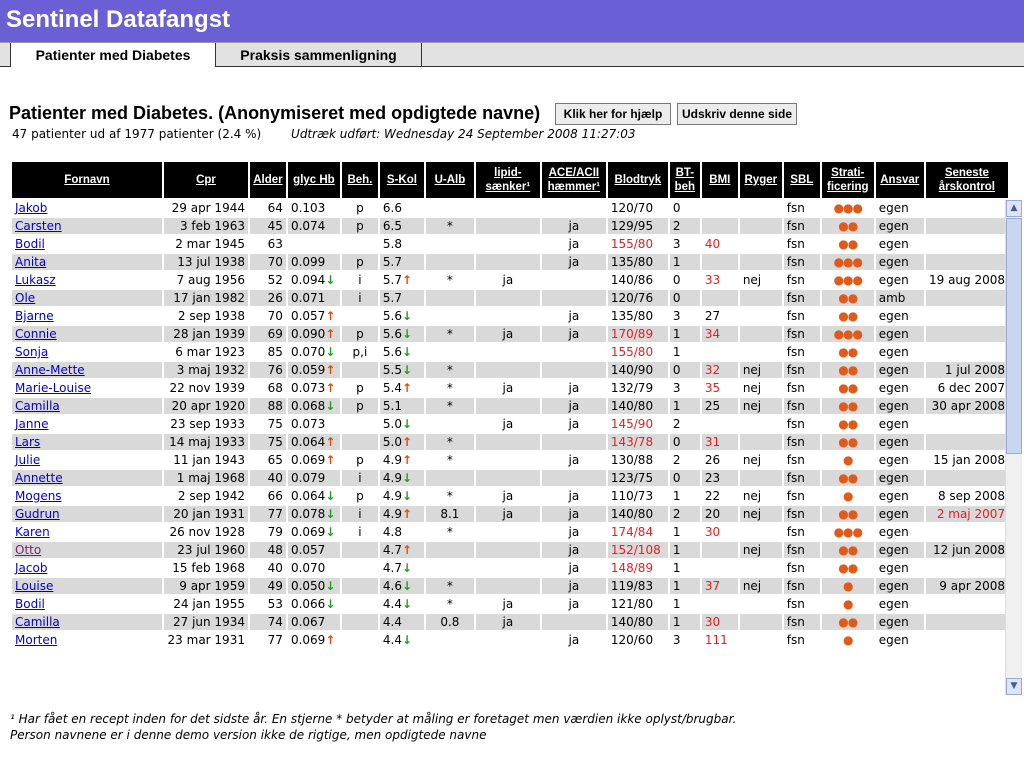 The height and width of the screenshot is (768, 1024). What do you see at coordinates (1014, 686) in the screenshot?
I see `scroll-down-icon: ▼` at bounding box center [1014, 686].